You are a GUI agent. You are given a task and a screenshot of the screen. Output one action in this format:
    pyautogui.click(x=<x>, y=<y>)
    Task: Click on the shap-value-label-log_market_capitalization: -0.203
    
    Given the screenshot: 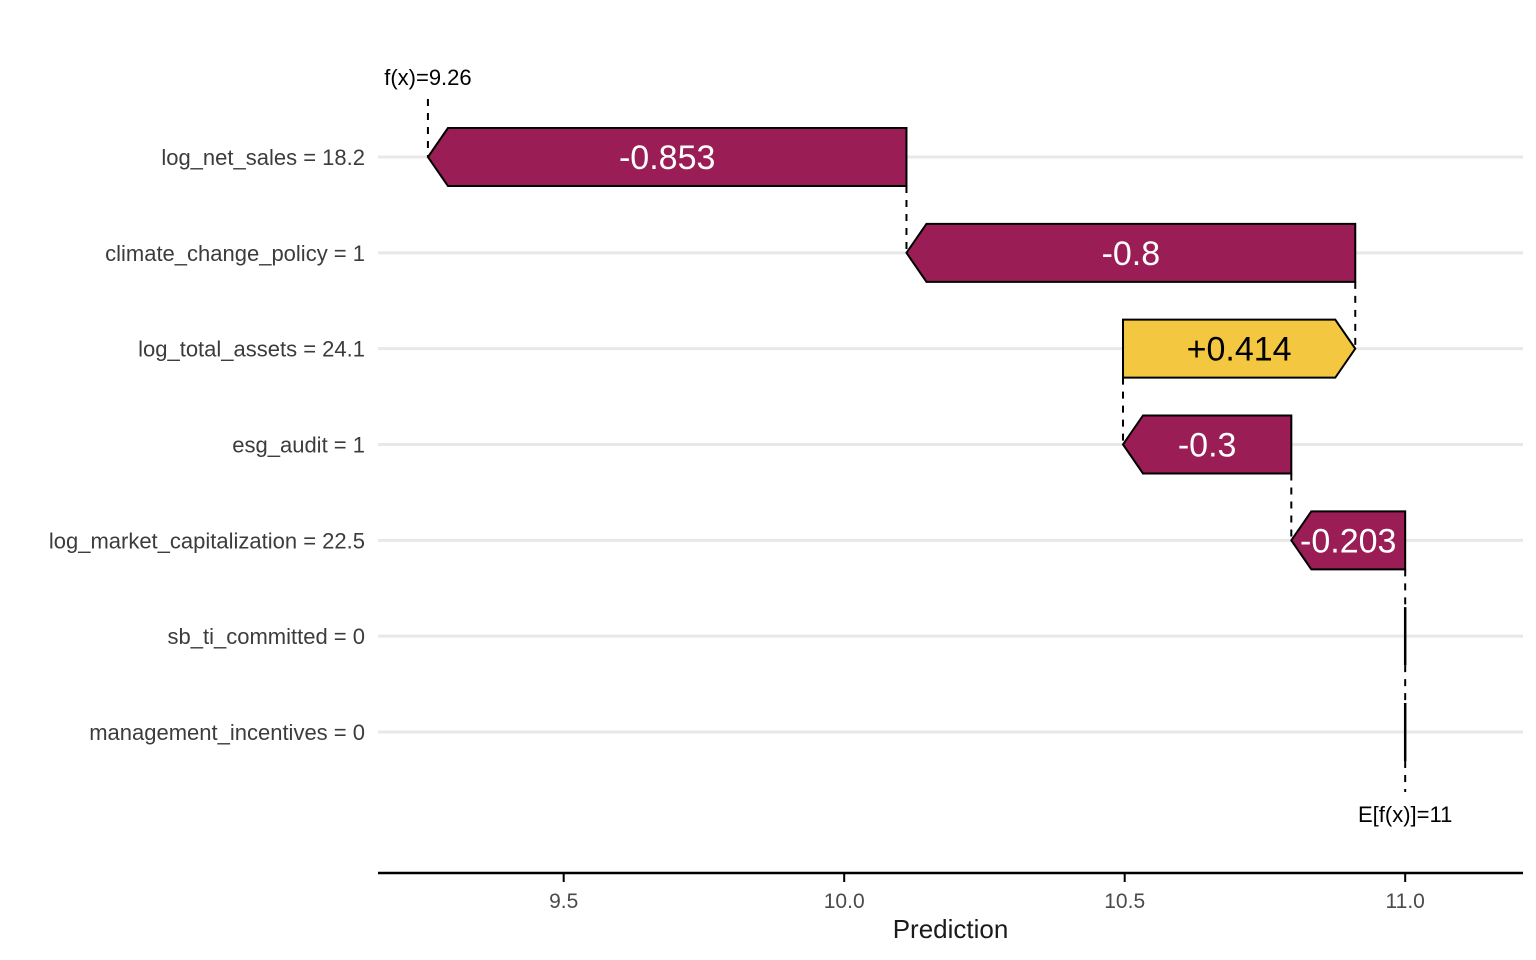 What is the action you would take?
    pyautogui.click(x=1348, y=541)
    